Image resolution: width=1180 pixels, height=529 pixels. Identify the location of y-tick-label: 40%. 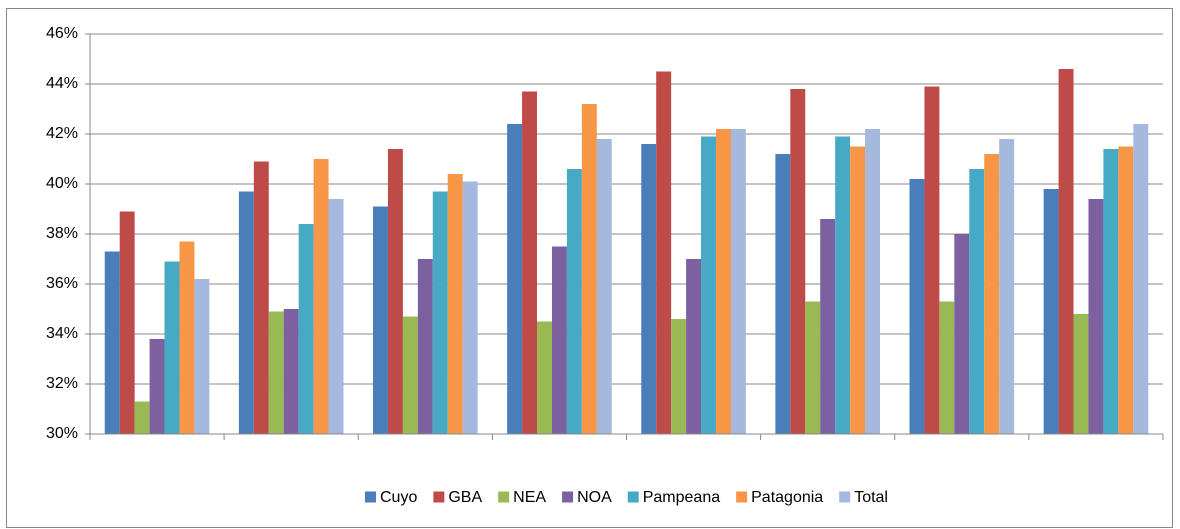
(62, 183).